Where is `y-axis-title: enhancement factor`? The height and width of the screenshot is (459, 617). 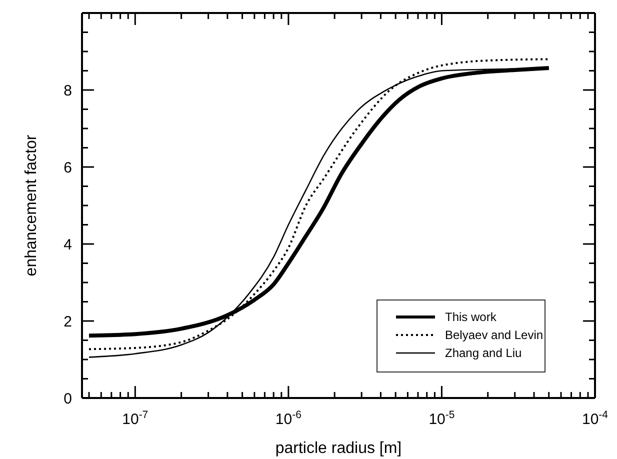 y-axis-title: enhancement factor is located at coordinates (31, 205).